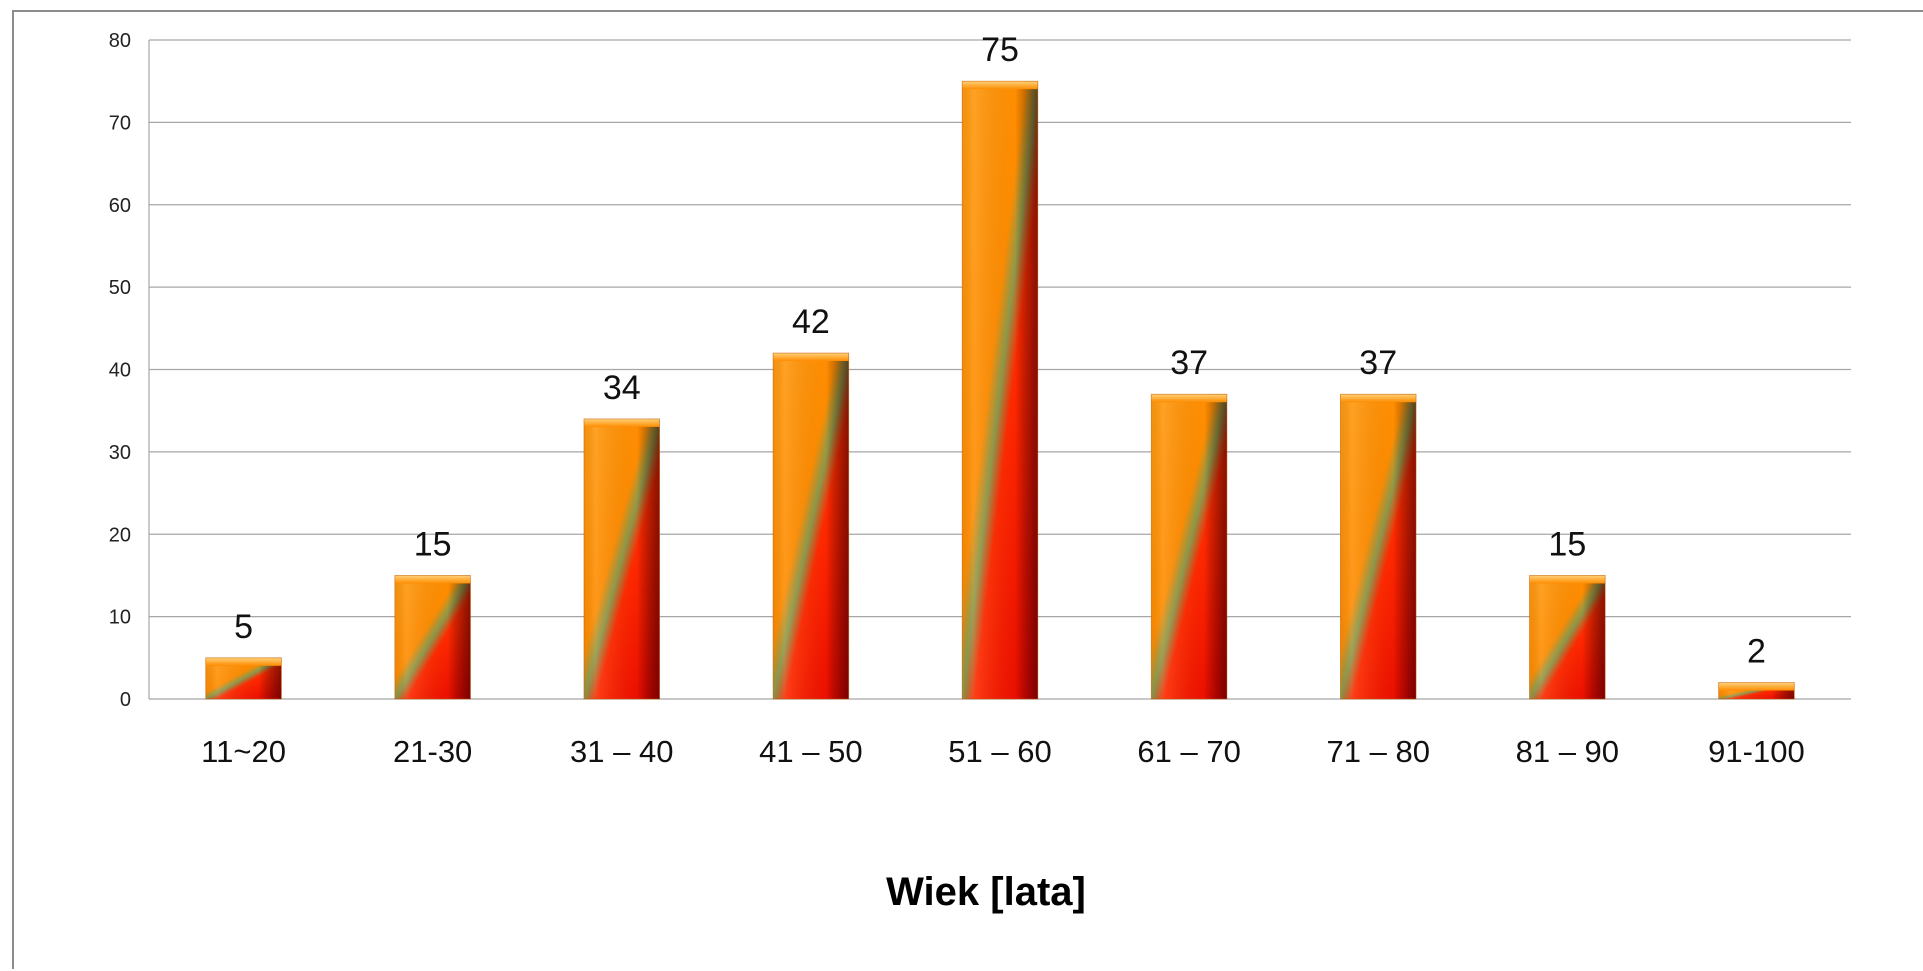  Describe the element at coordinates (120, 453) in the screenshot. I see `y-tick-label: 30` at that location.